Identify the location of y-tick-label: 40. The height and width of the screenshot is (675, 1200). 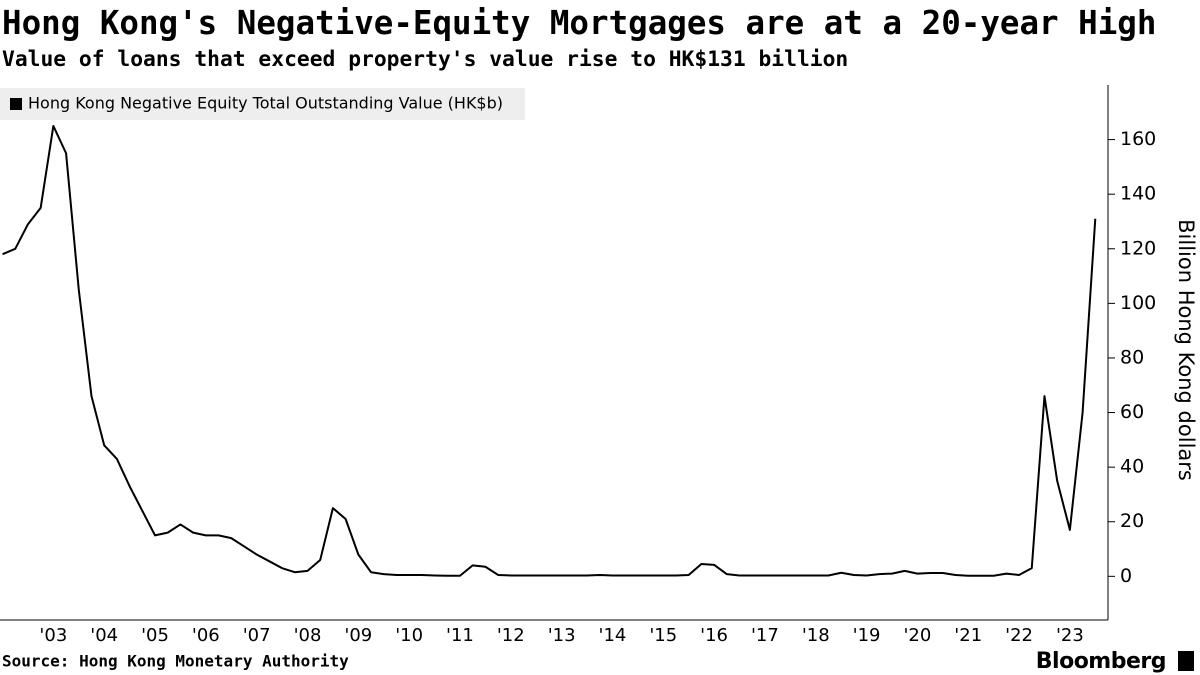
(1132, 467).